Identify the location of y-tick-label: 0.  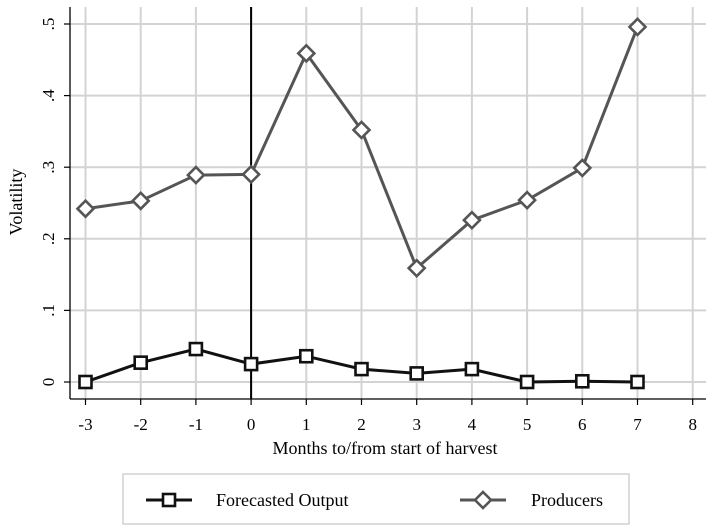
(48, 382).